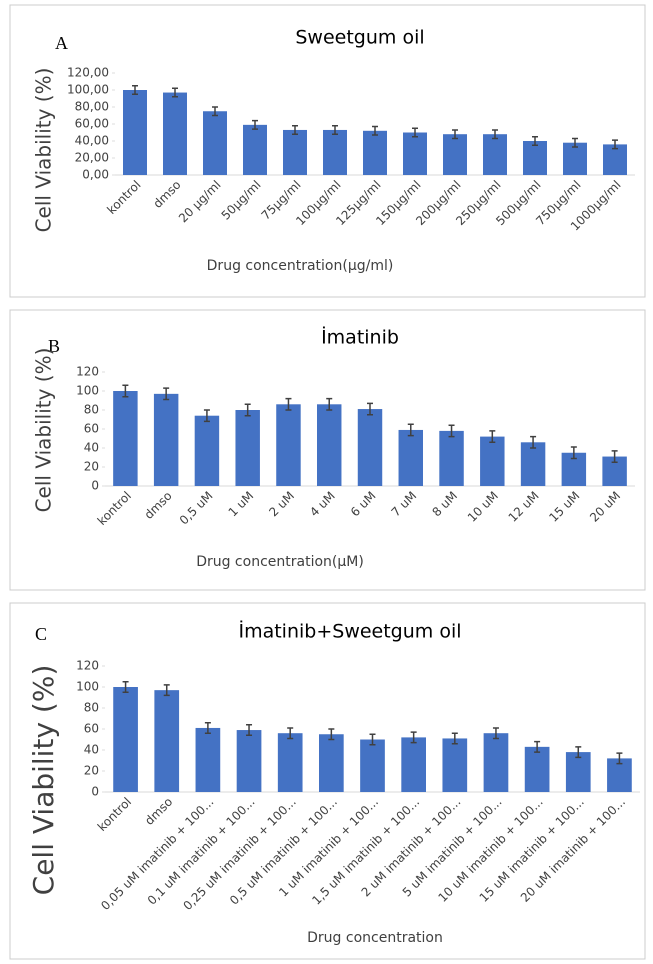 The image size is (653, 964). I want to click on x-tick-label: 12 uM, so click(524, 507).